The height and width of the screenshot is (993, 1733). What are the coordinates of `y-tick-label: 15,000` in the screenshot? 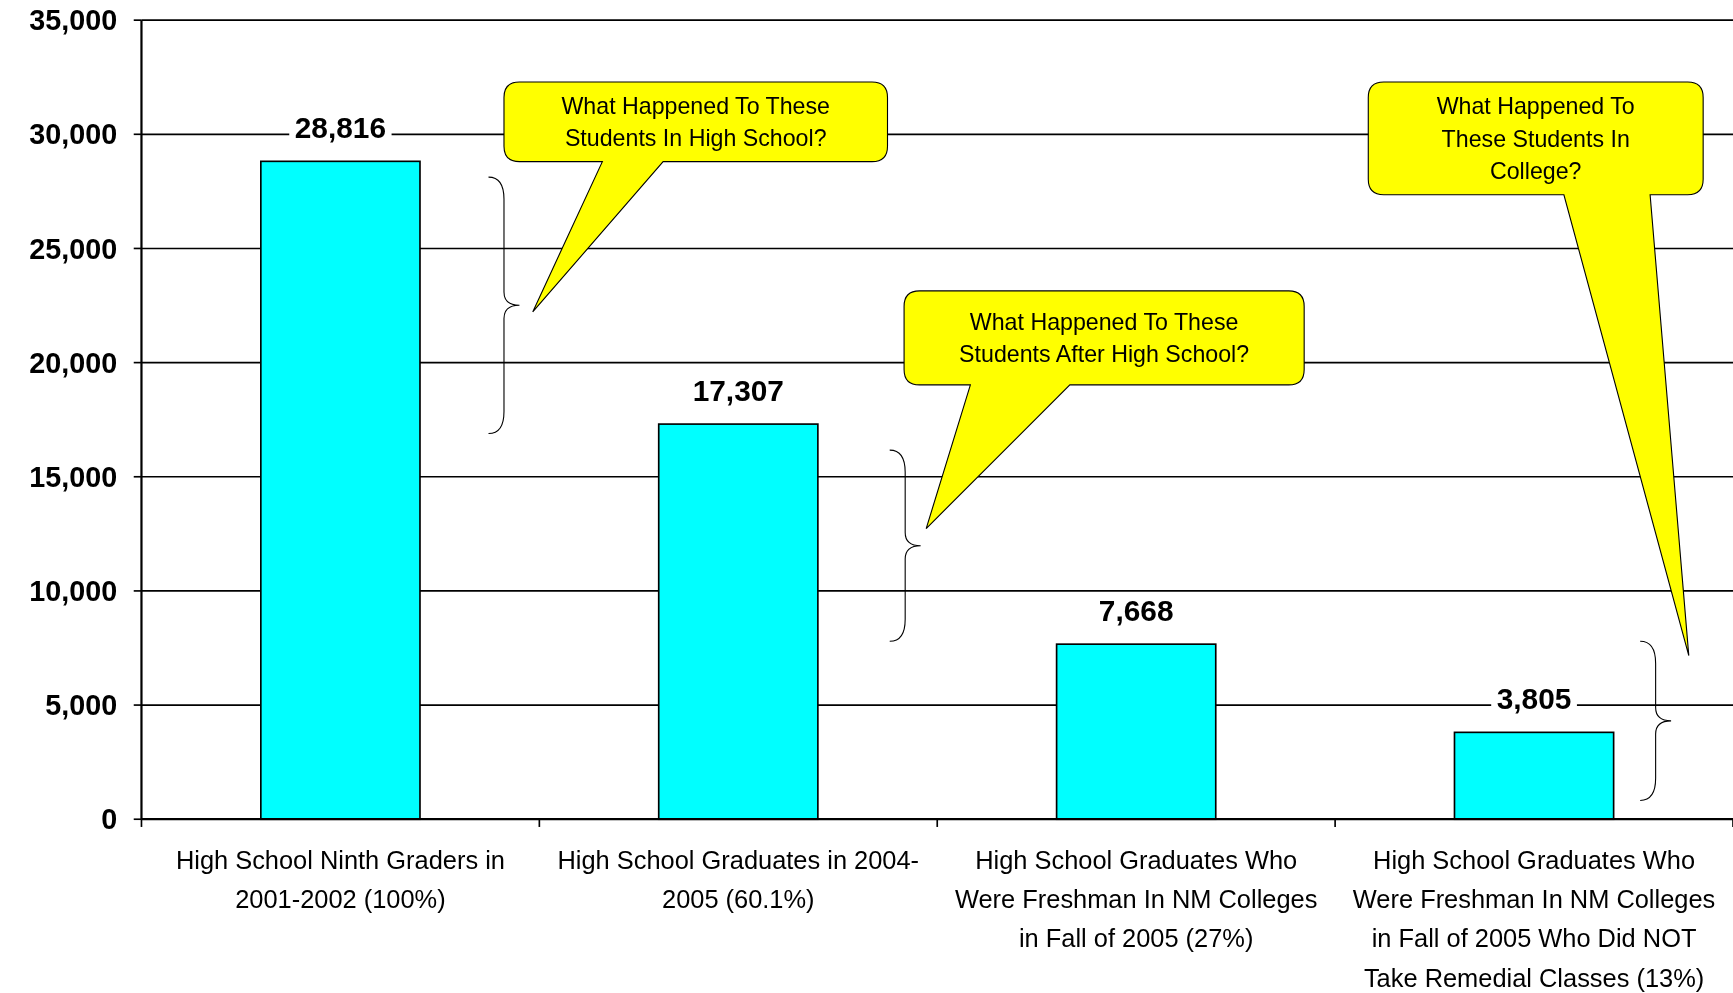 It's located at (73, 476).